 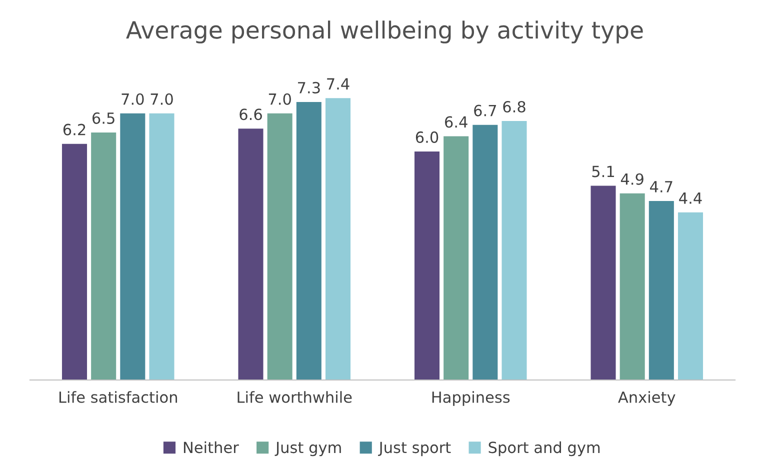 What do you see at coordinates (661, 186) in the screenshot?
I see `data-label: 4.7` at bounding box center [661, 186].